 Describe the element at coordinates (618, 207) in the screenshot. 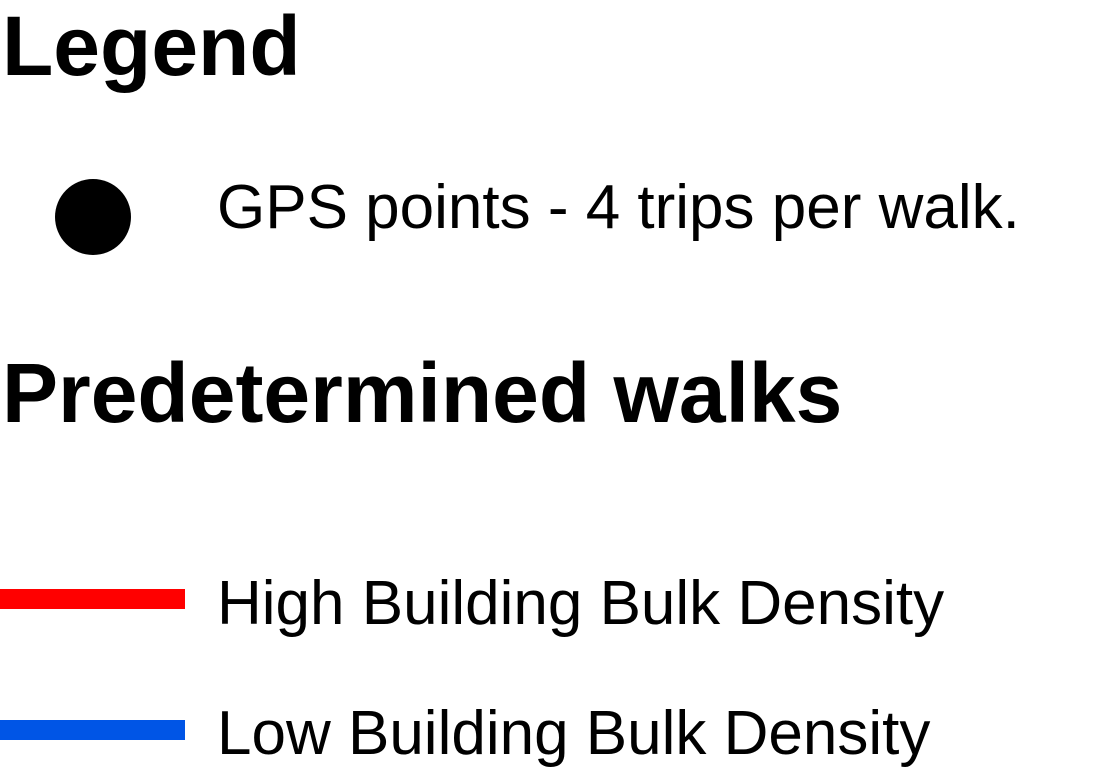

I see `gps-points-label: GPS points - 4 trips per walk.` at that location.